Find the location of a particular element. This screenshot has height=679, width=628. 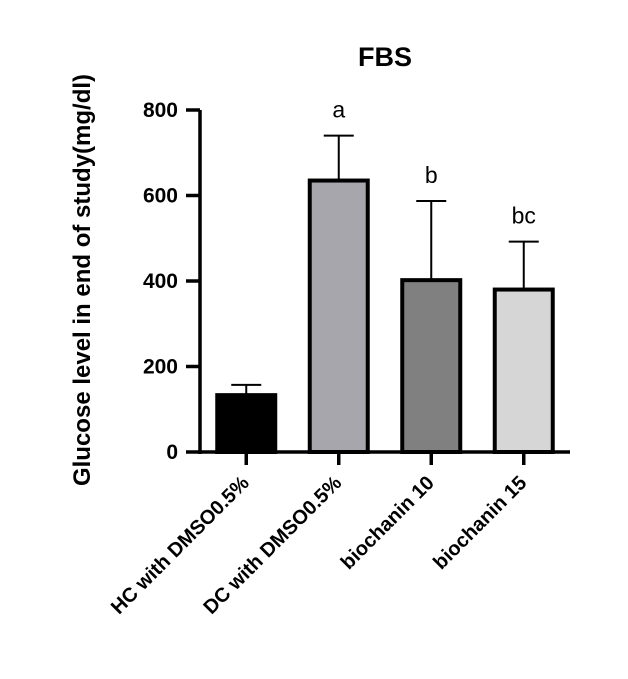

significance-label: bc is located at coordinates (524, 216).